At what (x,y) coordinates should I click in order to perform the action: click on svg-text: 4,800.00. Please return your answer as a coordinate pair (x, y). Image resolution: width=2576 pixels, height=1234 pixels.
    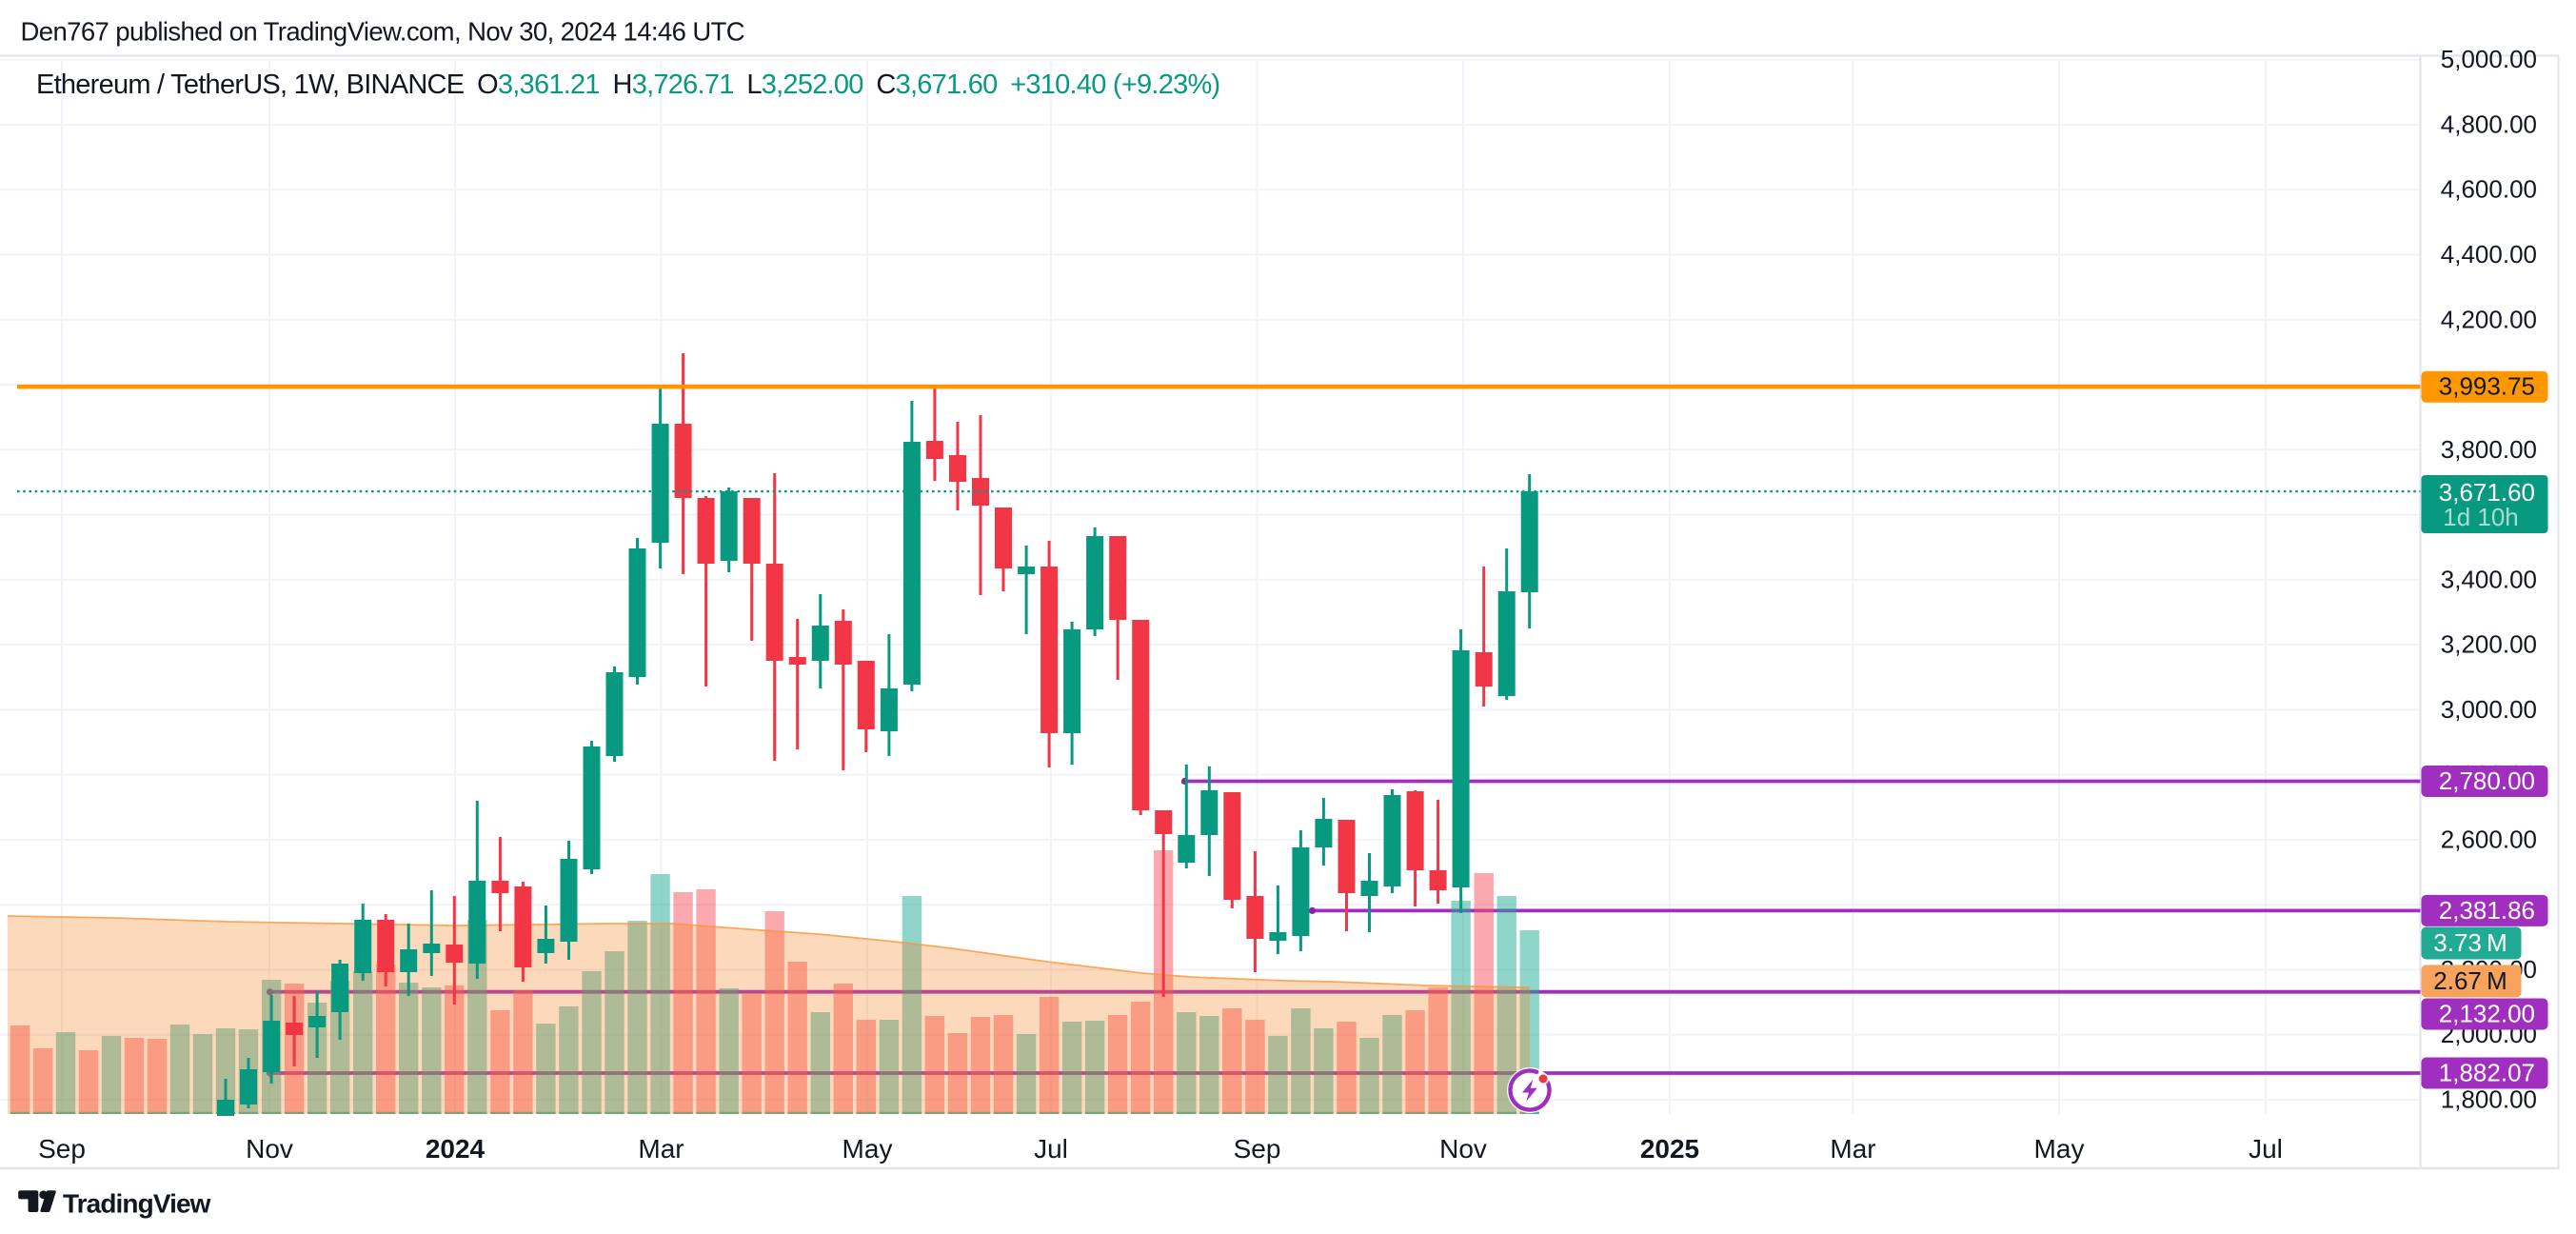
    Looking at the image, I should click on (2489, 124).